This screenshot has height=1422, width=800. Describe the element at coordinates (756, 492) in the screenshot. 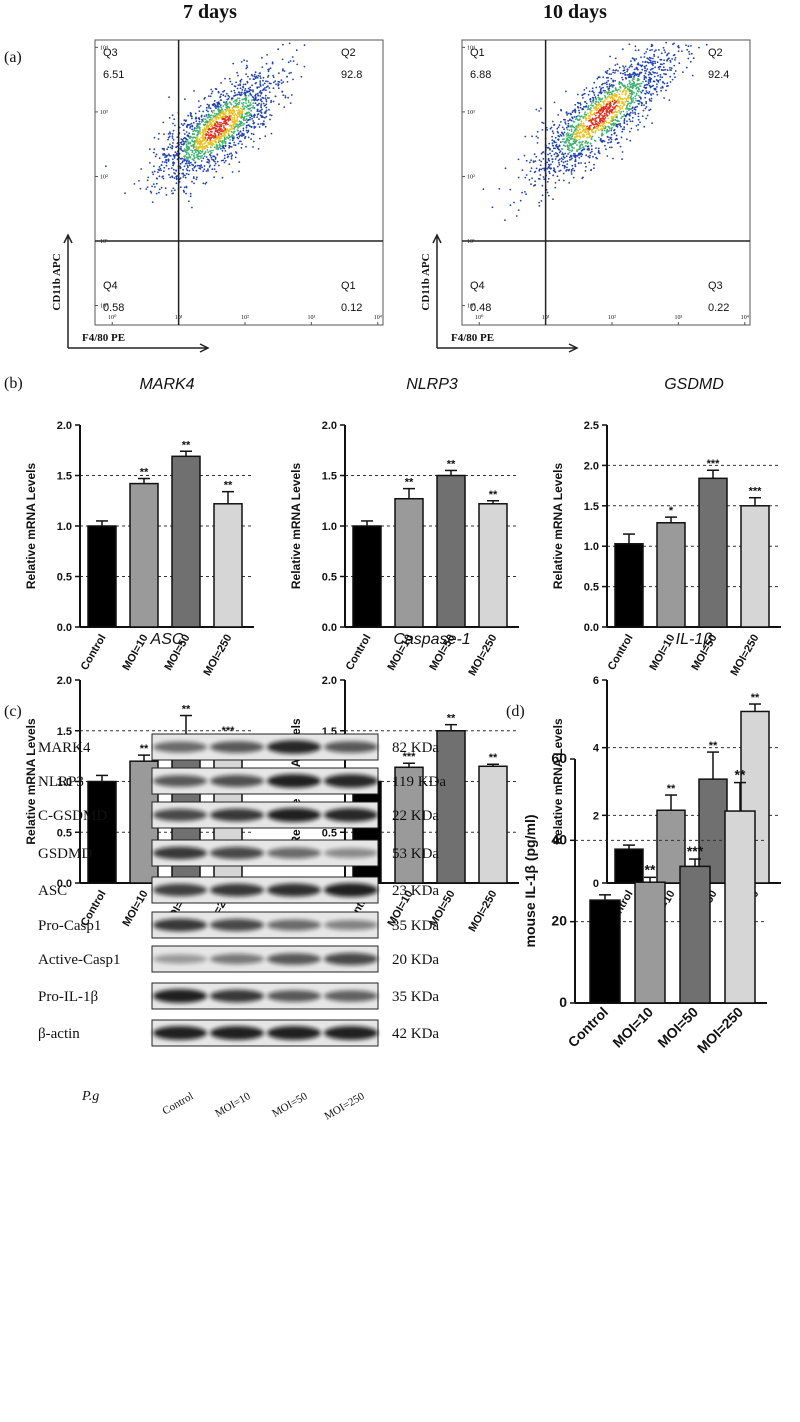

I see `significance-label: ***` at that location.